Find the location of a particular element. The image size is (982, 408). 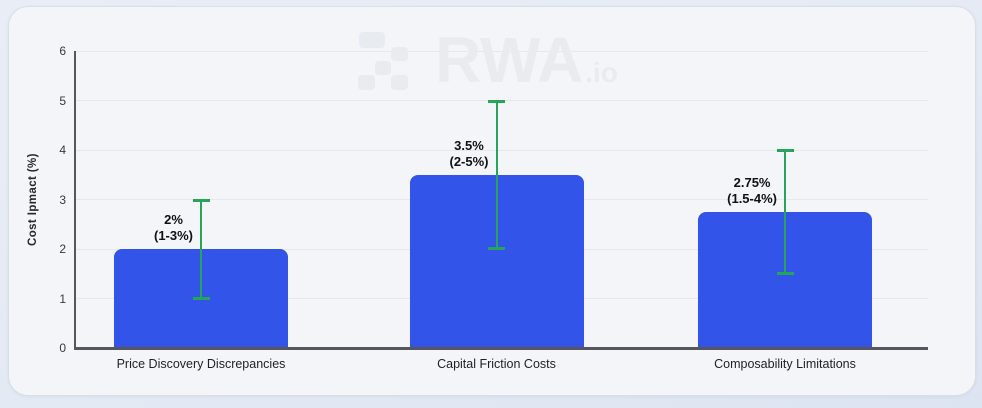

y-tick-label: 0 is located at coordinates (62, 348).